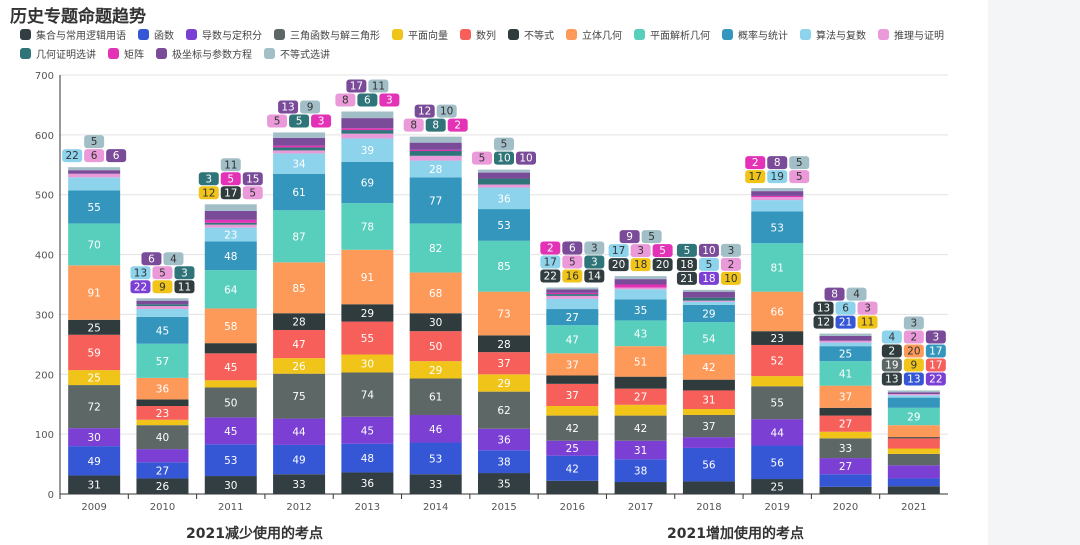 The width and height of the screenshot is (1080, 545). I want to click on legend-item: 概率与统计, so click(755, 34).